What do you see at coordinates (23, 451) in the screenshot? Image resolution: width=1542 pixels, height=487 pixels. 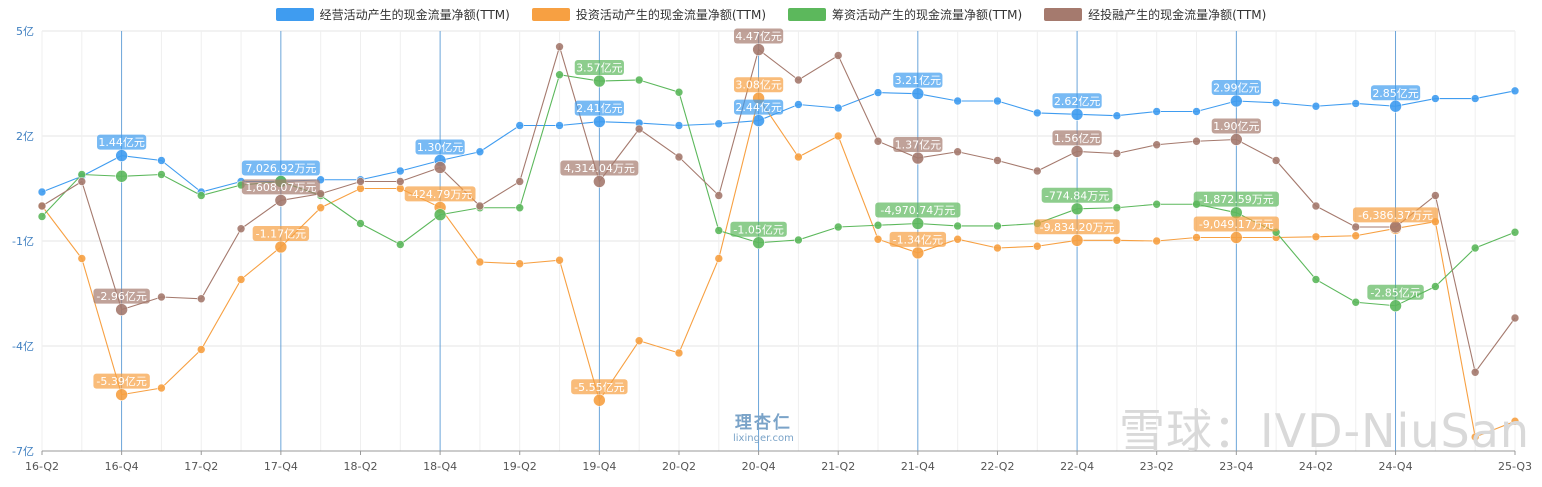 I see `y-tick-label: -7亿` at bounding box center [23, 451].